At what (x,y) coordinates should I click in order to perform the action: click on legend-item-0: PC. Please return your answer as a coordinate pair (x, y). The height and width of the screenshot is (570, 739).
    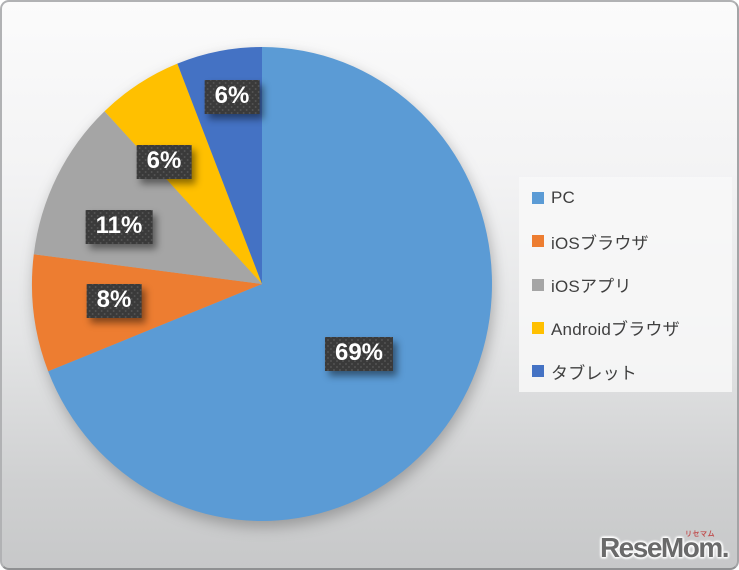
    Looking at the image, I should click on (627, 198).